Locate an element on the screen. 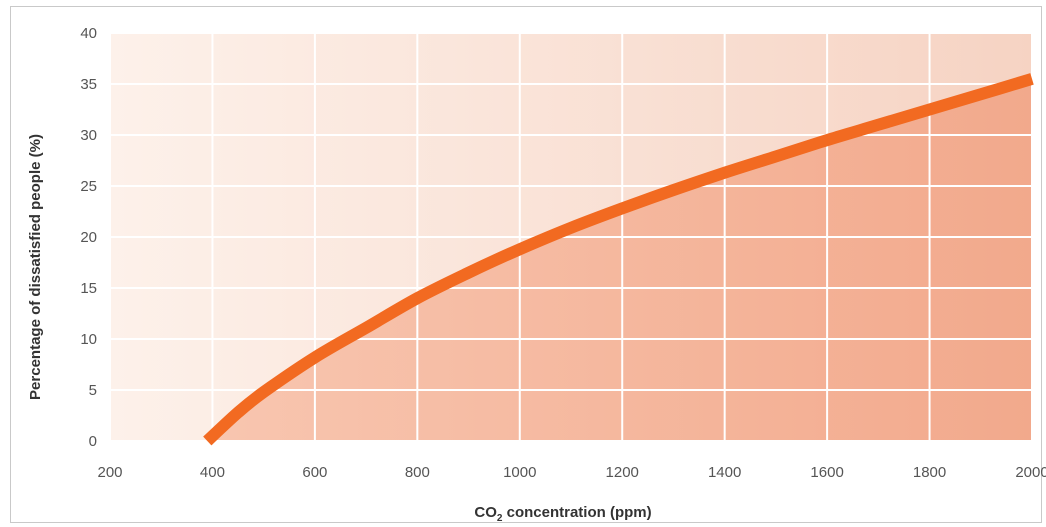  y-tick-labels: 0 5 10 15 20 25 30 35 40 is located at coordinates (88, 237).